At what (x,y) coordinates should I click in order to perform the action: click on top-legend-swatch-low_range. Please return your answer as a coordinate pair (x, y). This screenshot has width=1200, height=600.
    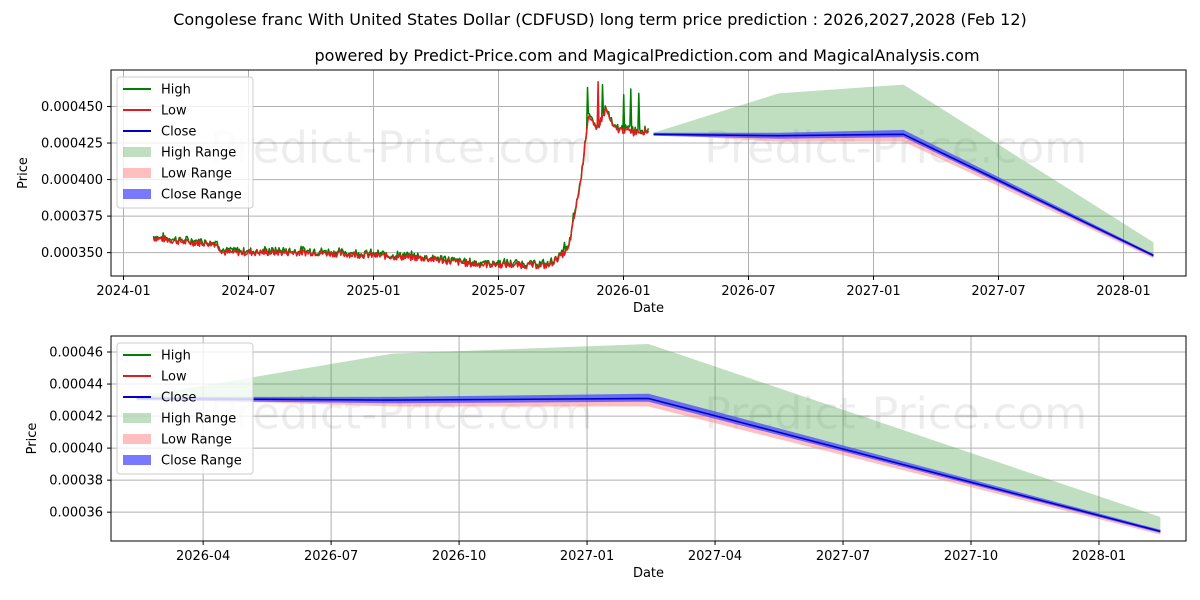
    Looking at the image, I should click on (137, 173).